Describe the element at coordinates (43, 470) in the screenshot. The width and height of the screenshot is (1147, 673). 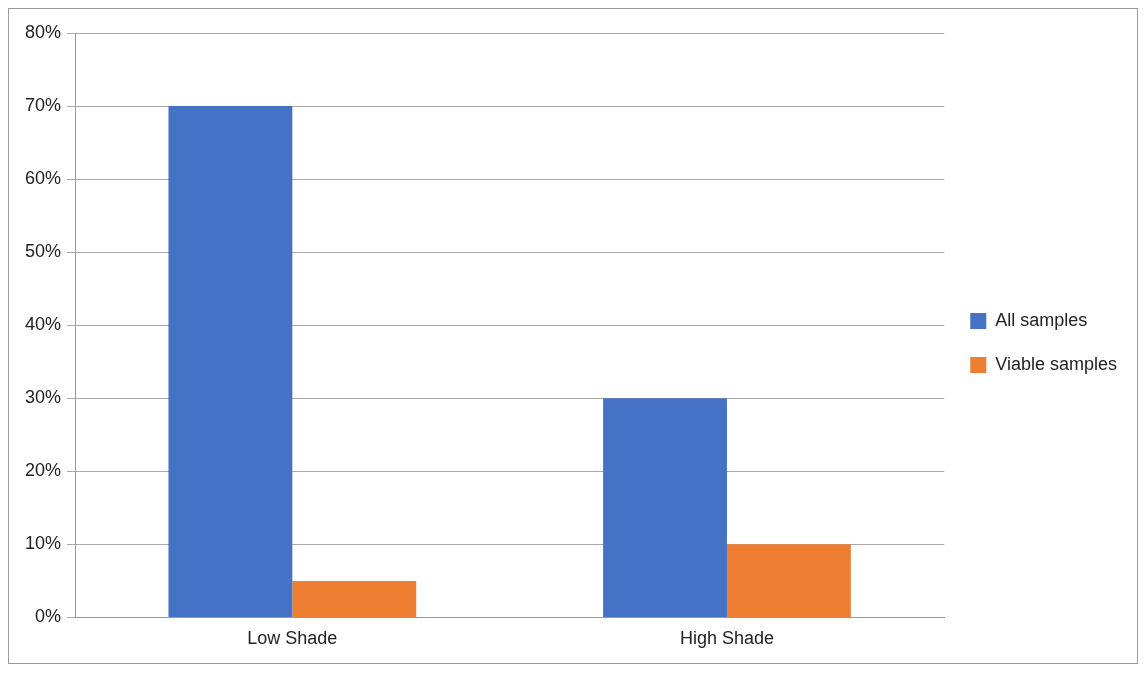
I see `y-tick-label: 20%` at that location.